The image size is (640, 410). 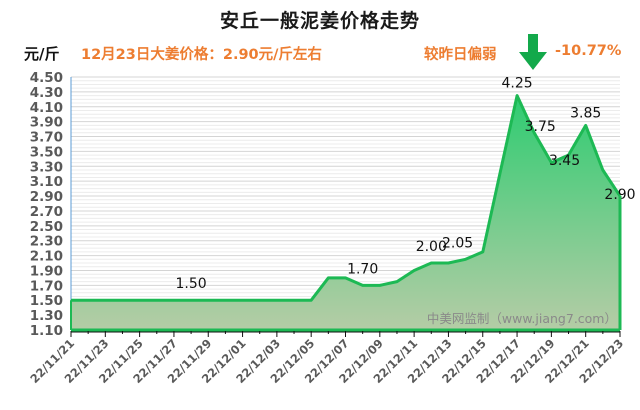 I want to click on y-tick-label: 3.50, so click(x=46, y=152).